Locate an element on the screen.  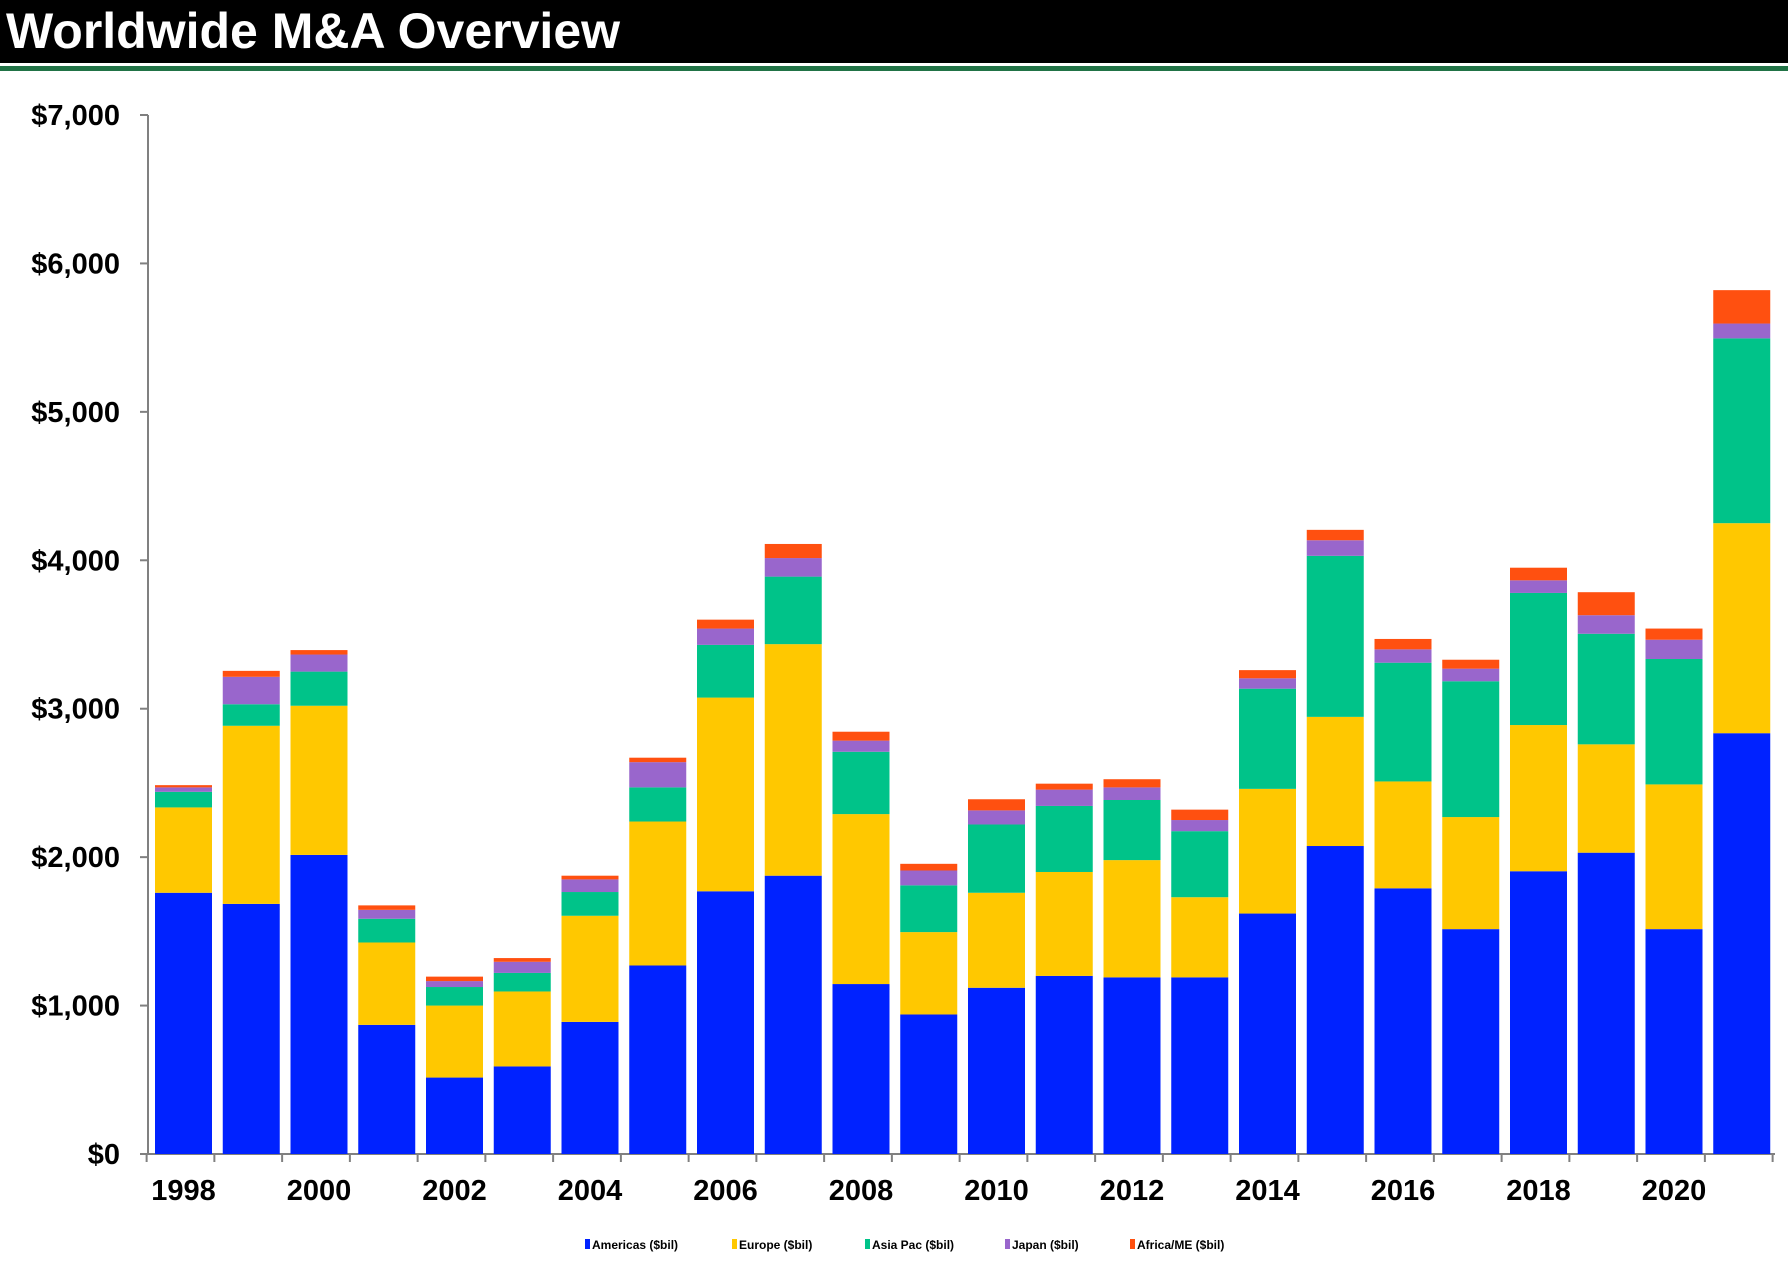
bar-2019-africame is located at coordinates (1606, 604).